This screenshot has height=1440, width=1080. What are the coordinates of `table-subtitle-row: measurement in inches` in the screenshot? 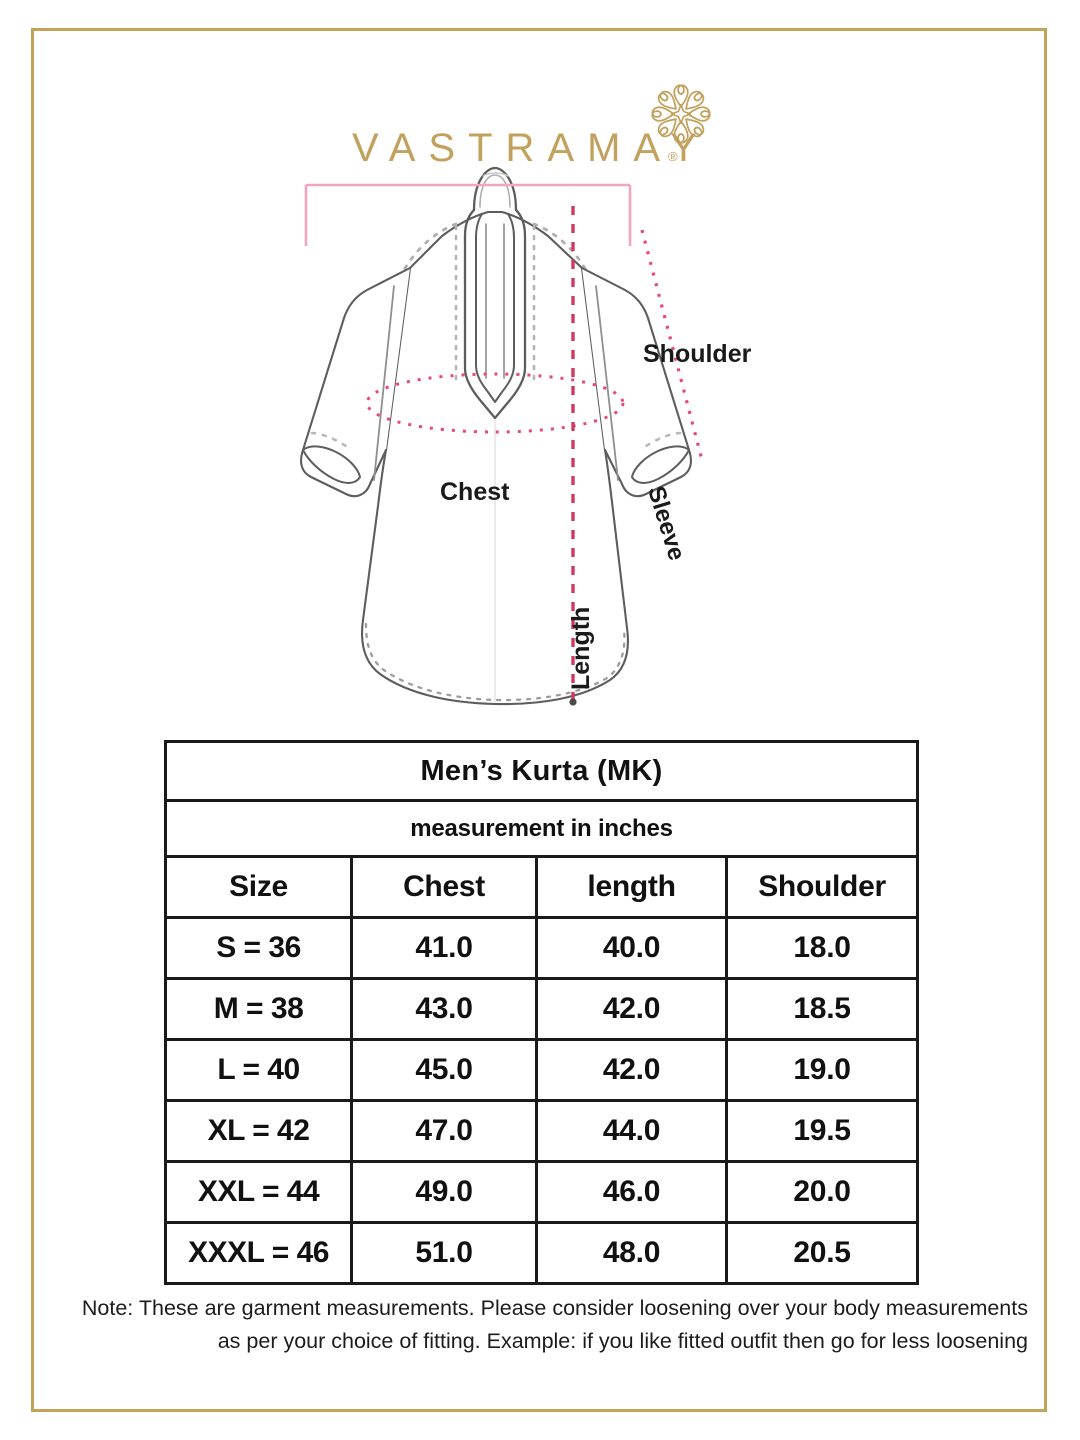 It's located at (541, 828).